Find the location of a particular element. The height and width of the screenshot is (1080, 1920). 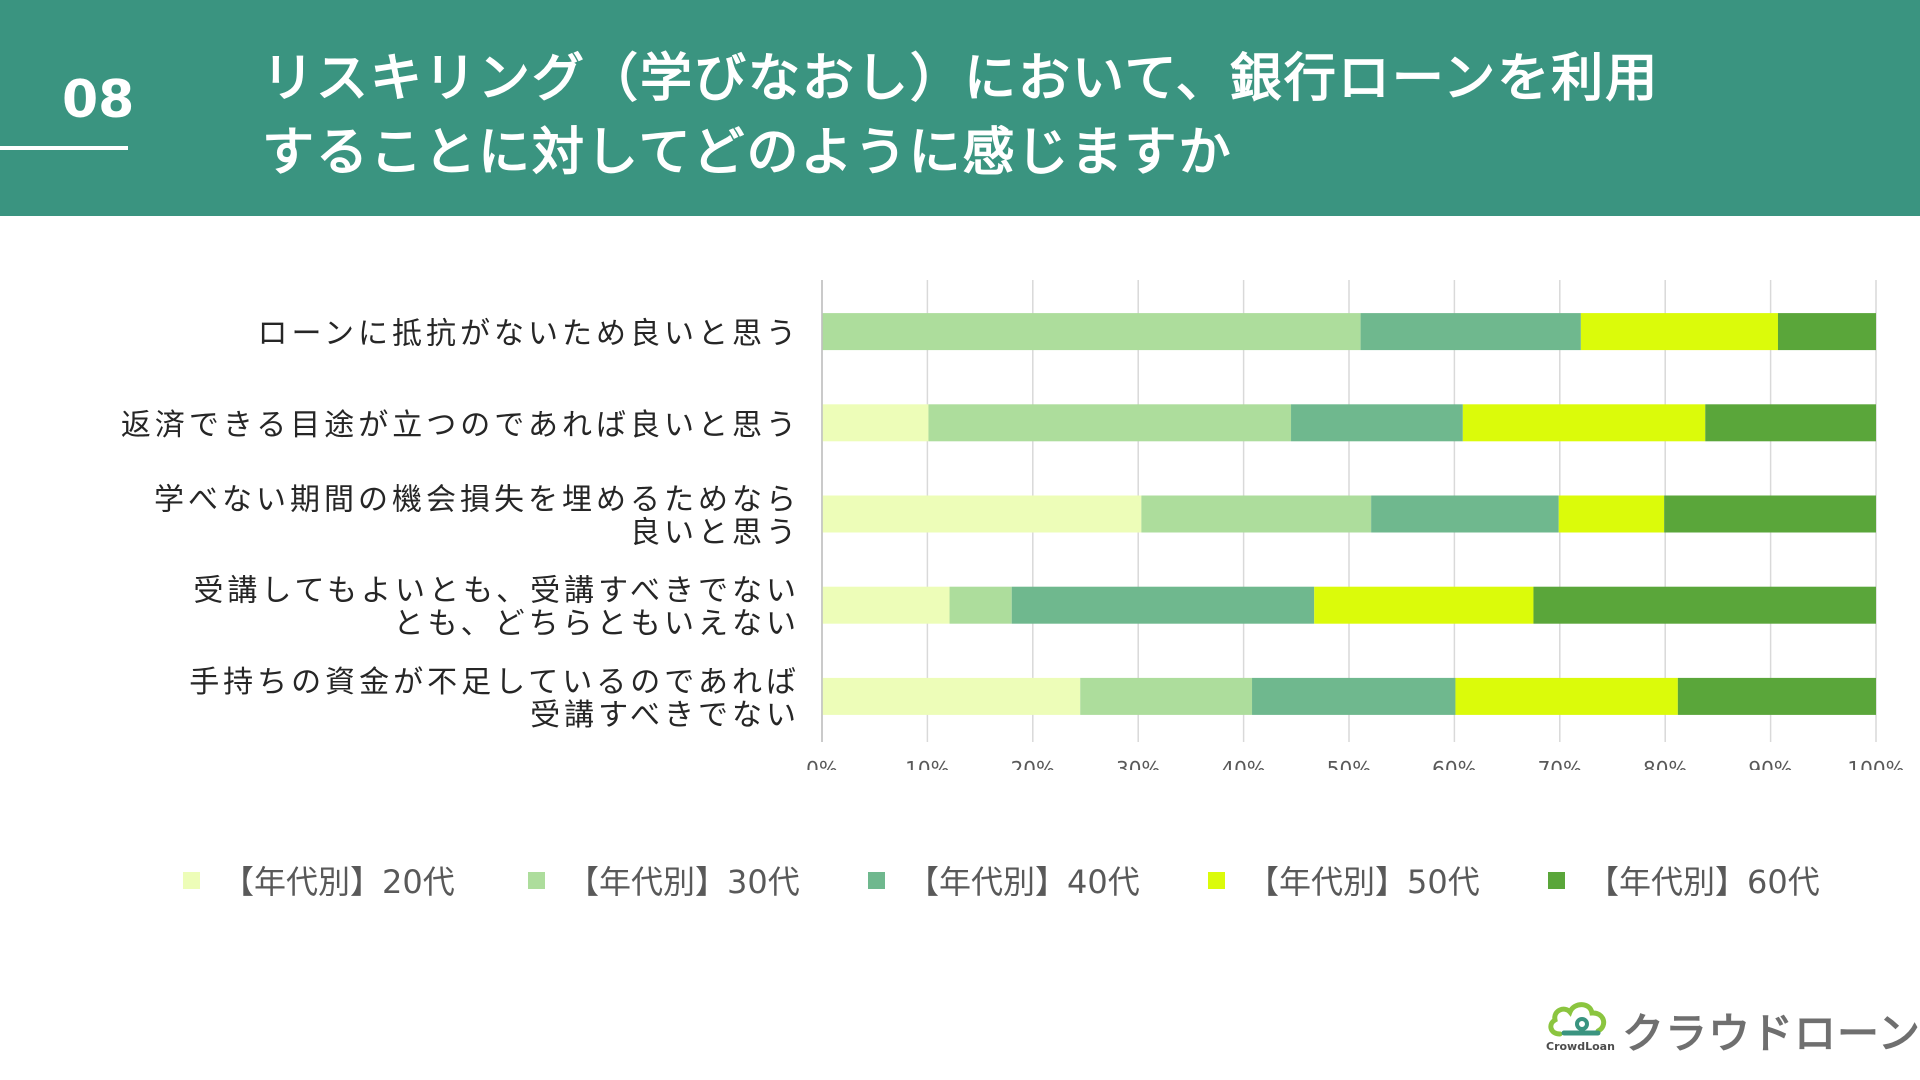

category-label: とも、どちらともいえない is located at coordinates (597, 624).